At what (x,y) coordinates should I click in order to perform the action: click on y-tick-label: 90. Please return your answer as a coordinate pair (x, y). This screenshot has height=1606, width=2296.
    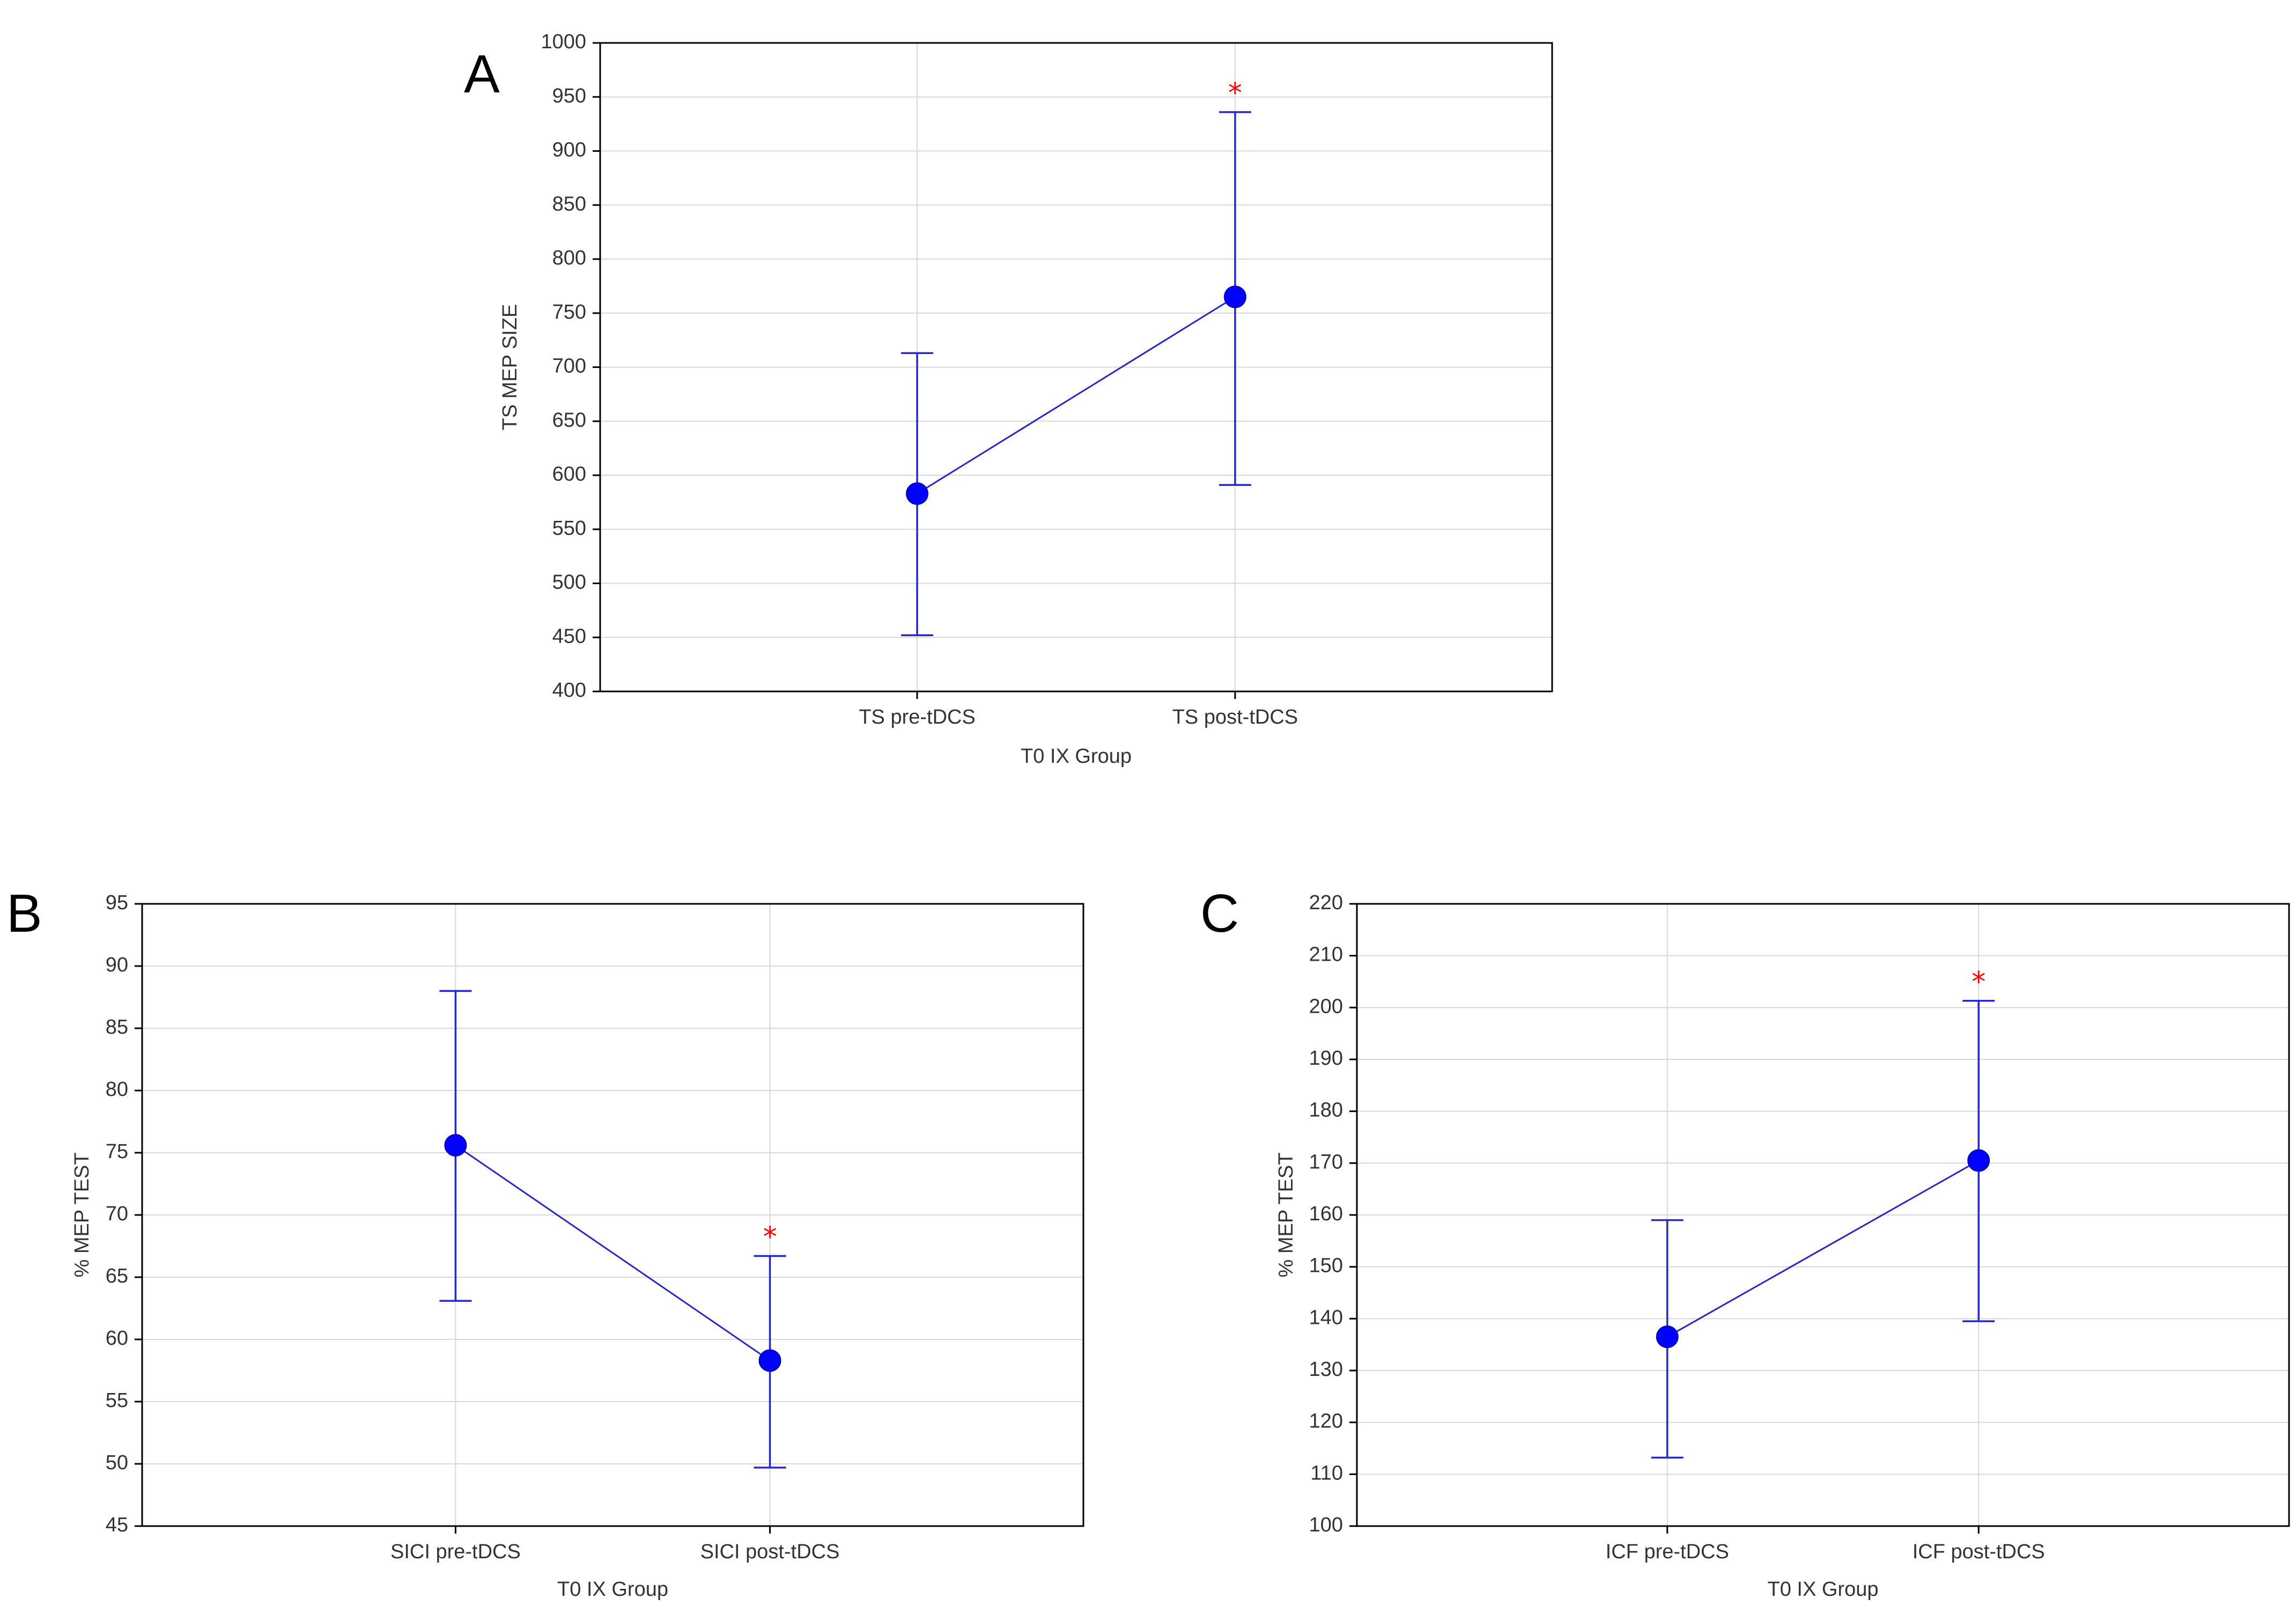
    Looking at the image, I should click on (117, 965).